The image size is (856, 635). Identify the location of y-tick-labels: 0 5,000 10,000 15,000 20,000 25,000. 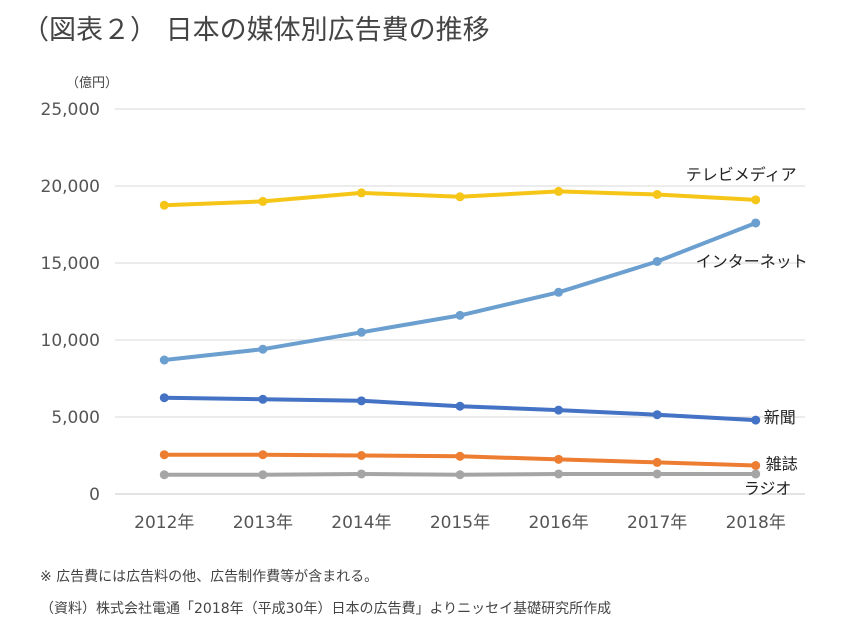
(70, 302).